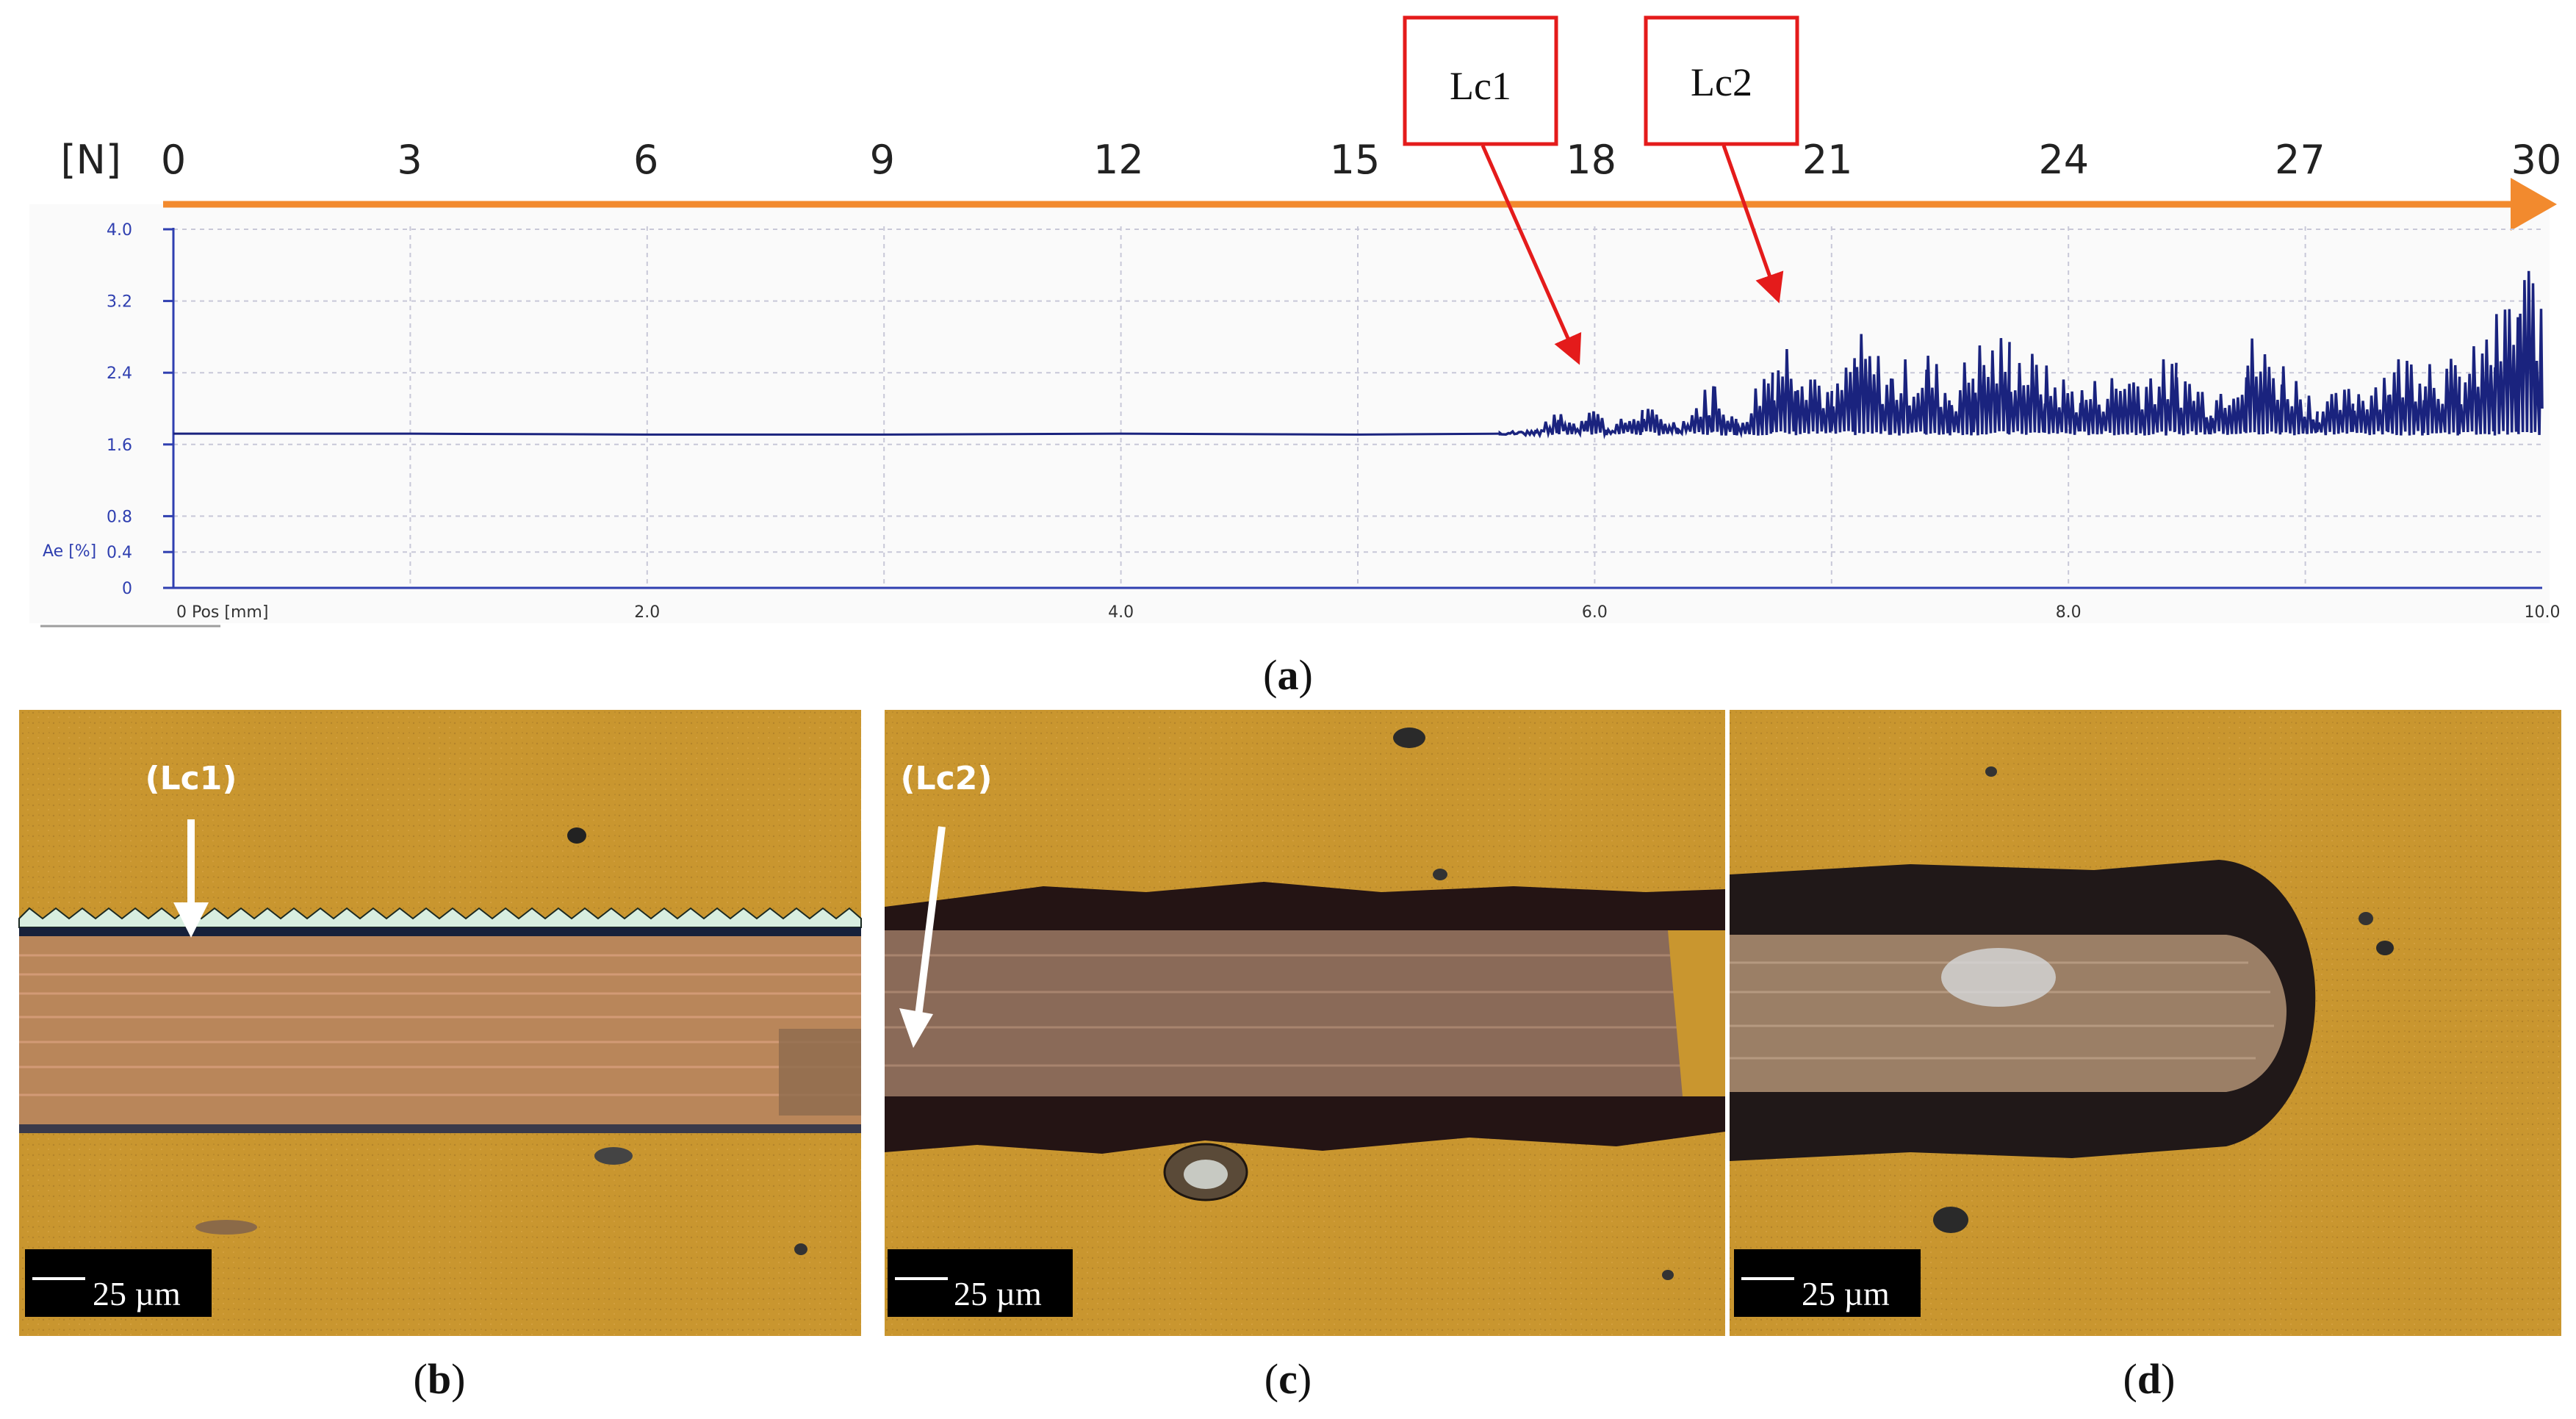  I want to click on track-c-end, so click(1697, 1013).